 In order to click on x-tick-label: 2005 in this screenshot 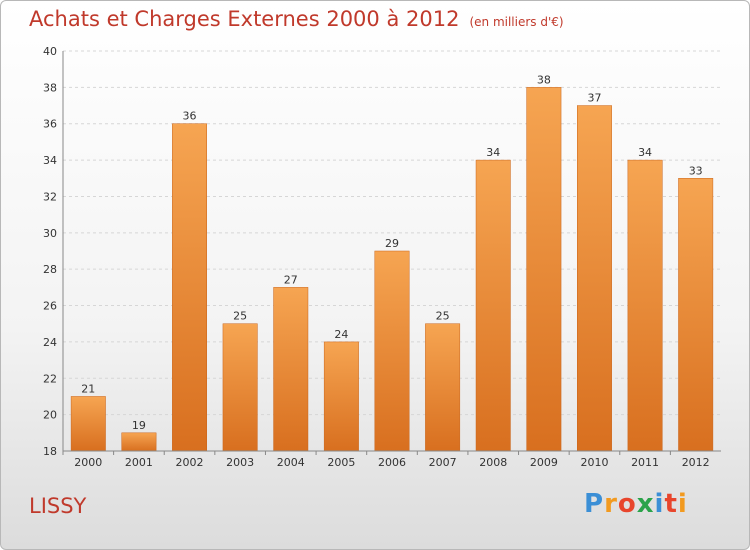, I will do `click(341, 462)`.